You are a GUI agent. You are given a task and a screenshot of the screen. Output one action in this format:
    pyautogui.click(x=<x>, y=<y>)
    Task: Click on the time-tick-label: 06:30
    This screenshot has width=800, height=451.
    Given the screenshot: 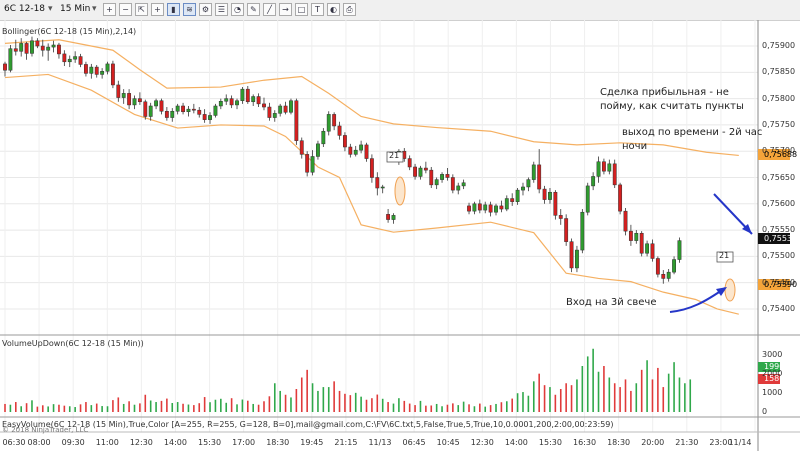 What is the action you would take?
    pyautogui.click(x=14, y=442)
    